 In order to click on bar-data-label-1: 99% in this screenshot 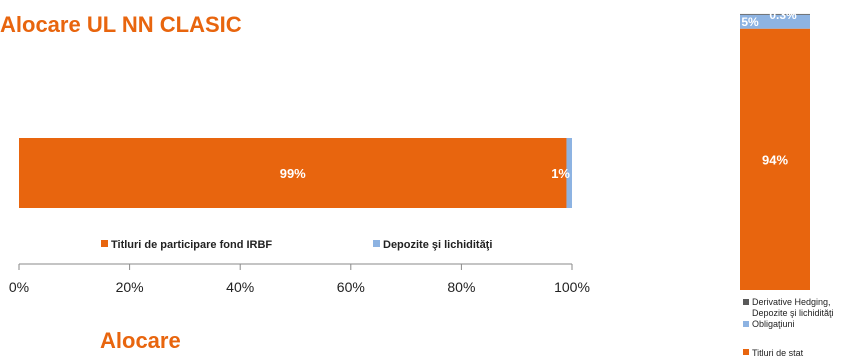, I will do `click(293, 173)`.